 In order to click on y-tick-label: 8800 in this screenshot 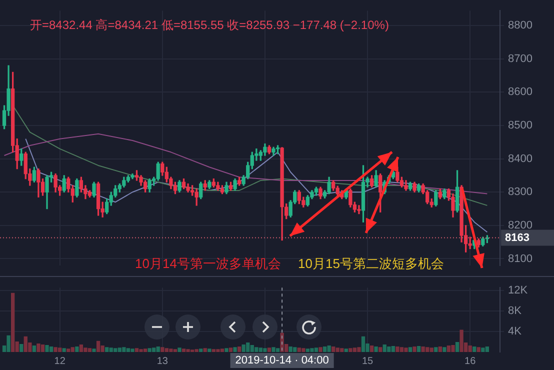, I will do `click(520, 26)`.